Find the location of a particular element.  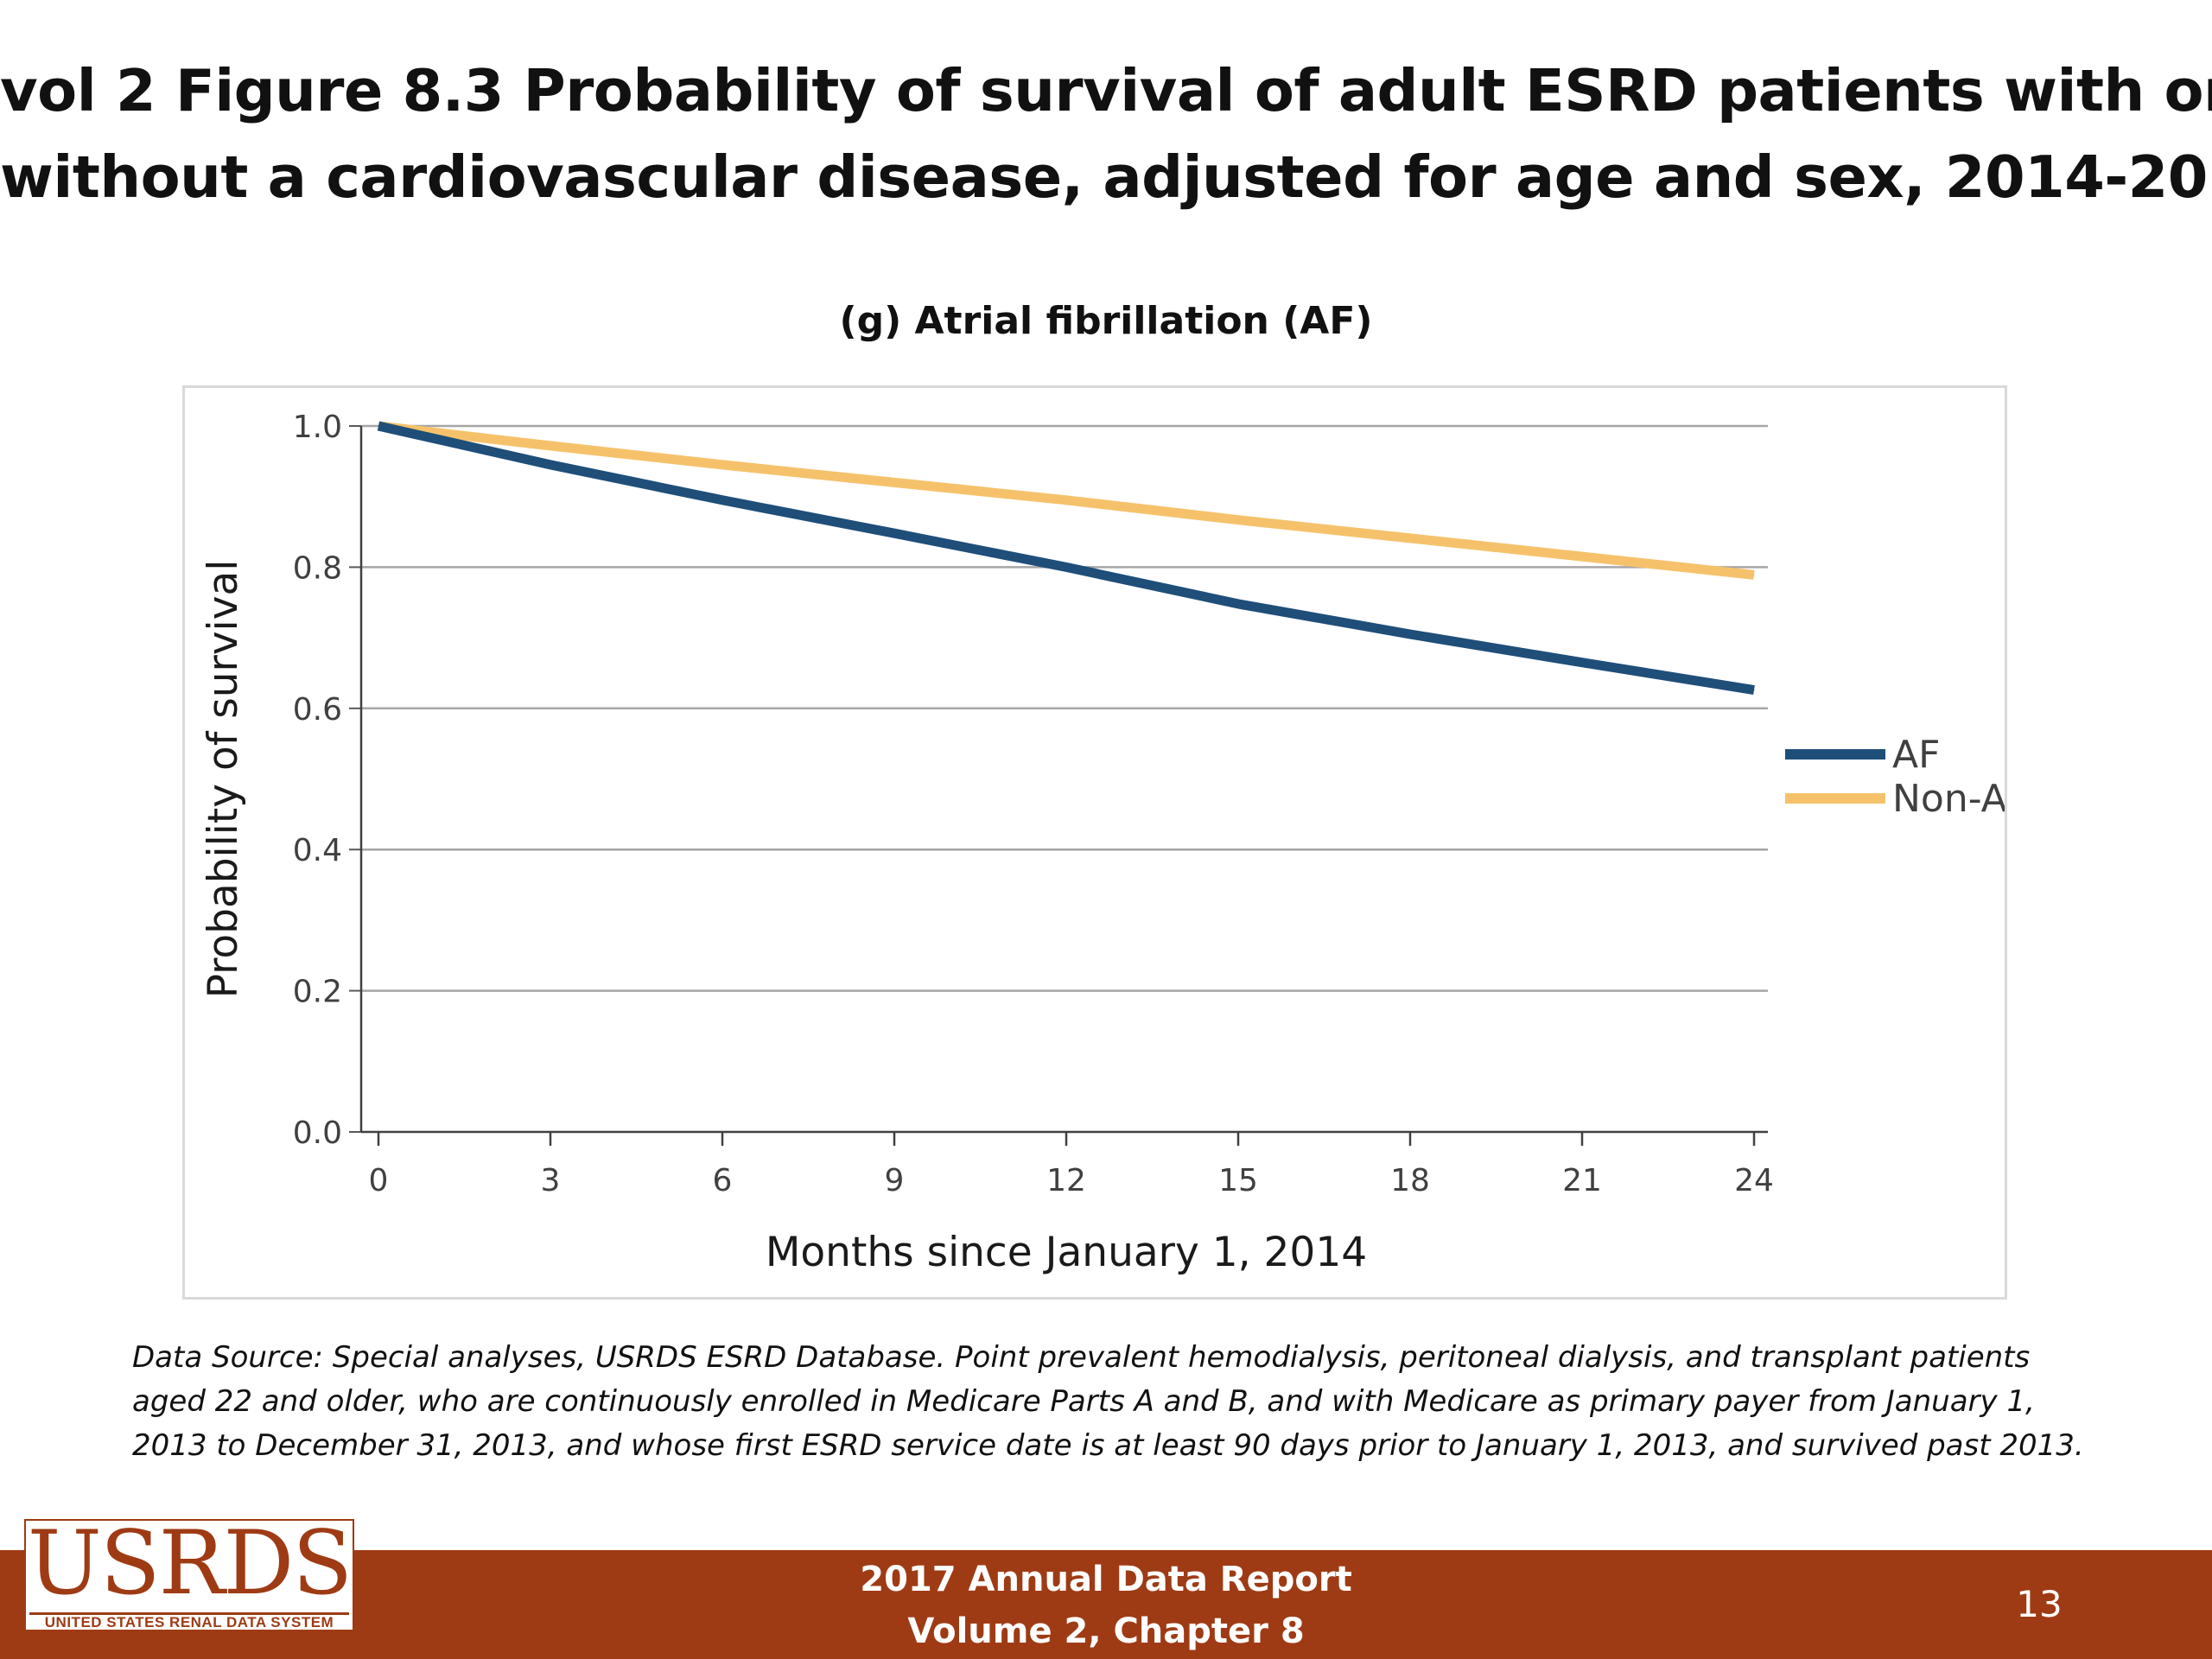

series-line-af is located at coordinates (1066, 558).